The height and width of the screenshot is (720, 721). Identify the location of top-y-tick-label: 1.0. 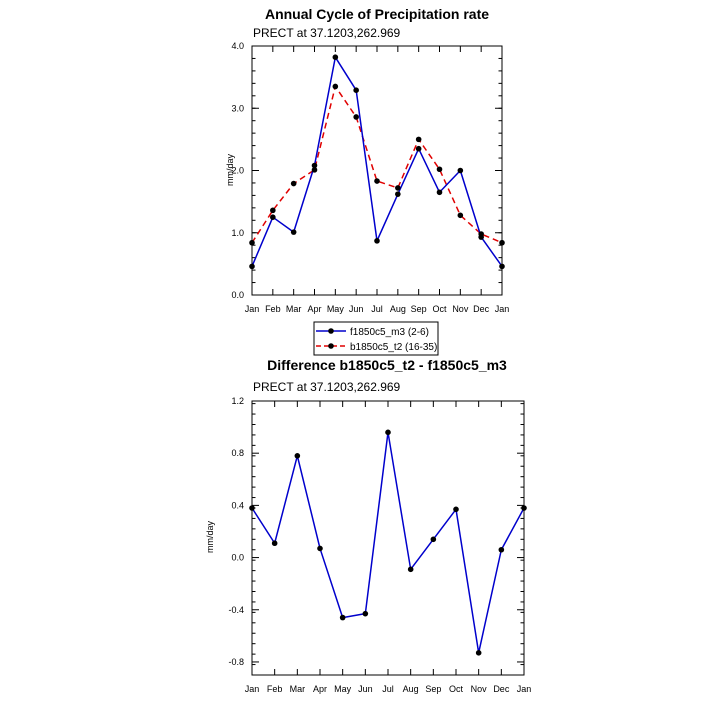
(237, 233).